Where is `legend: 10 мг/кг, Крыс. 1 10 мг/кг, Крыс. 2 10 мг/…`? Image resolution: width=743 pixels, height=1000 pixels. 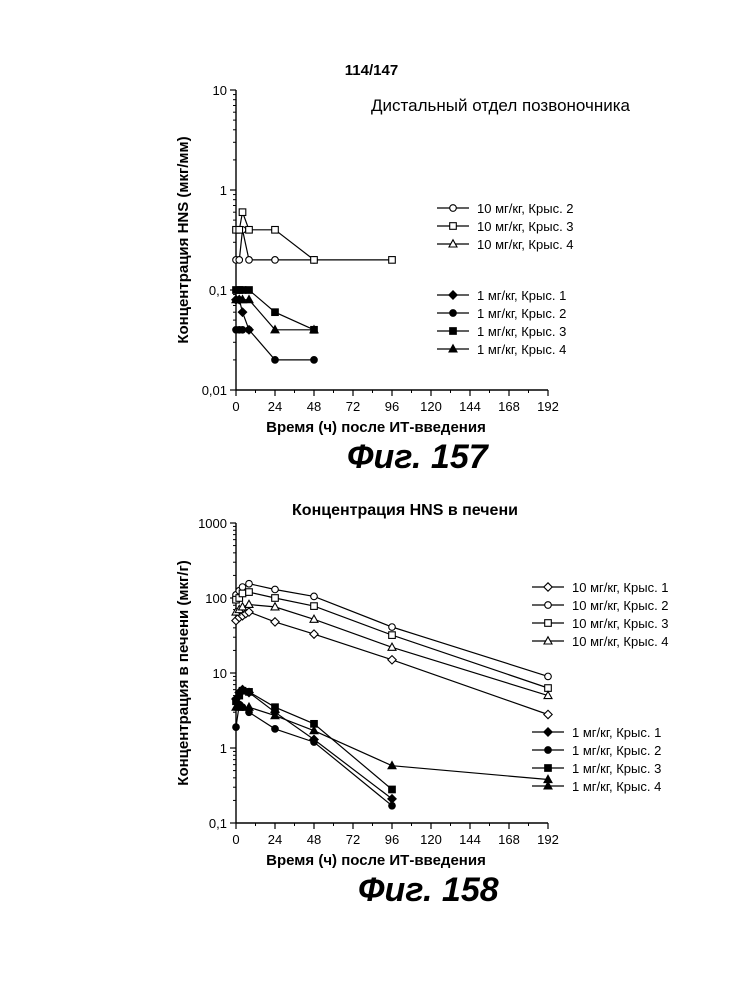 legend: 10 мг/кг, Крыс. 1 10 мг/кг, Крыс. 2 10 мг/… is located at coordinates (600, 687).